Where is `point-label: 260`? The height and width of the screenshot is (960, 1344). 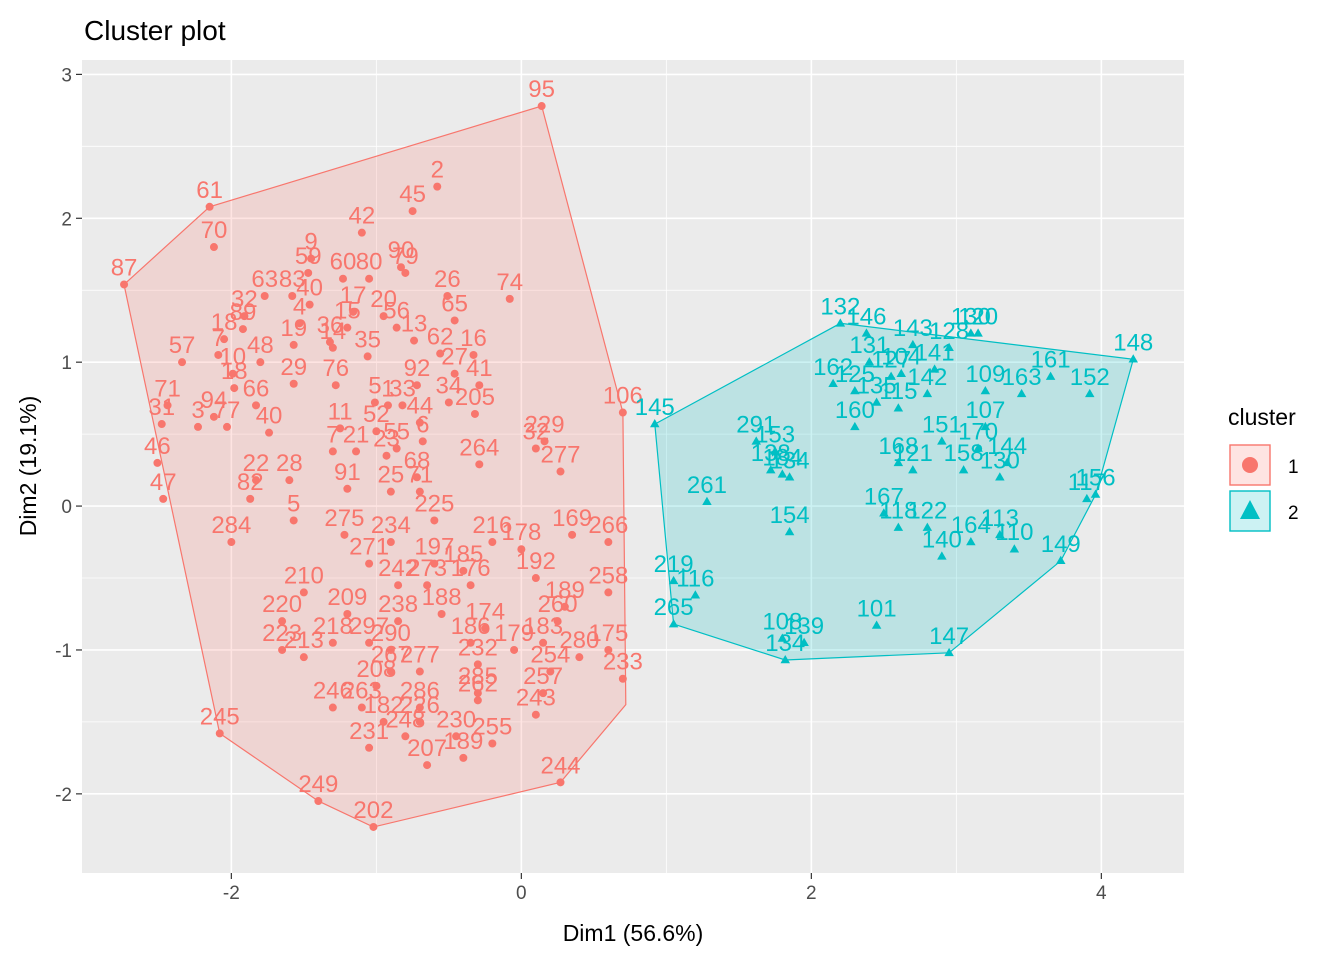 point-label: 260 is located at coordinates (558, 604).